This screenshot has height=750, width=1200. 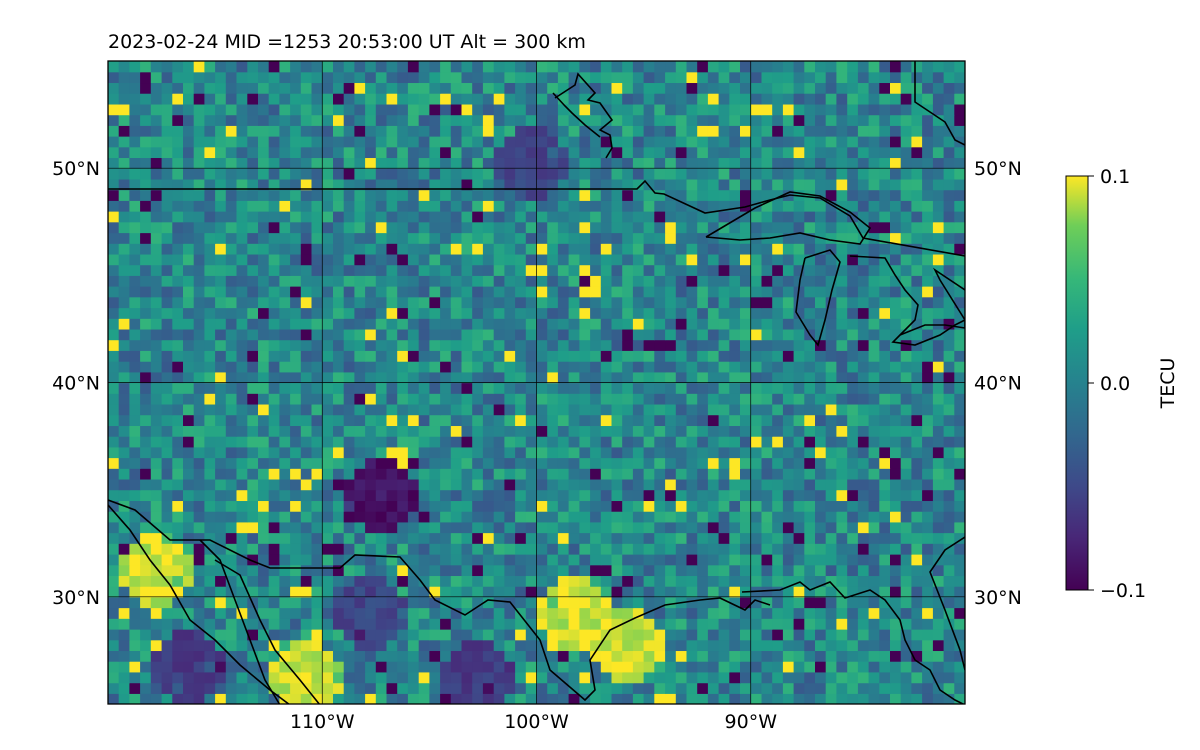 What do you see at coordinates (939, 103) in the screenshot?
I see `hudson-bay-east-coast` at bounding box center [939, 103].